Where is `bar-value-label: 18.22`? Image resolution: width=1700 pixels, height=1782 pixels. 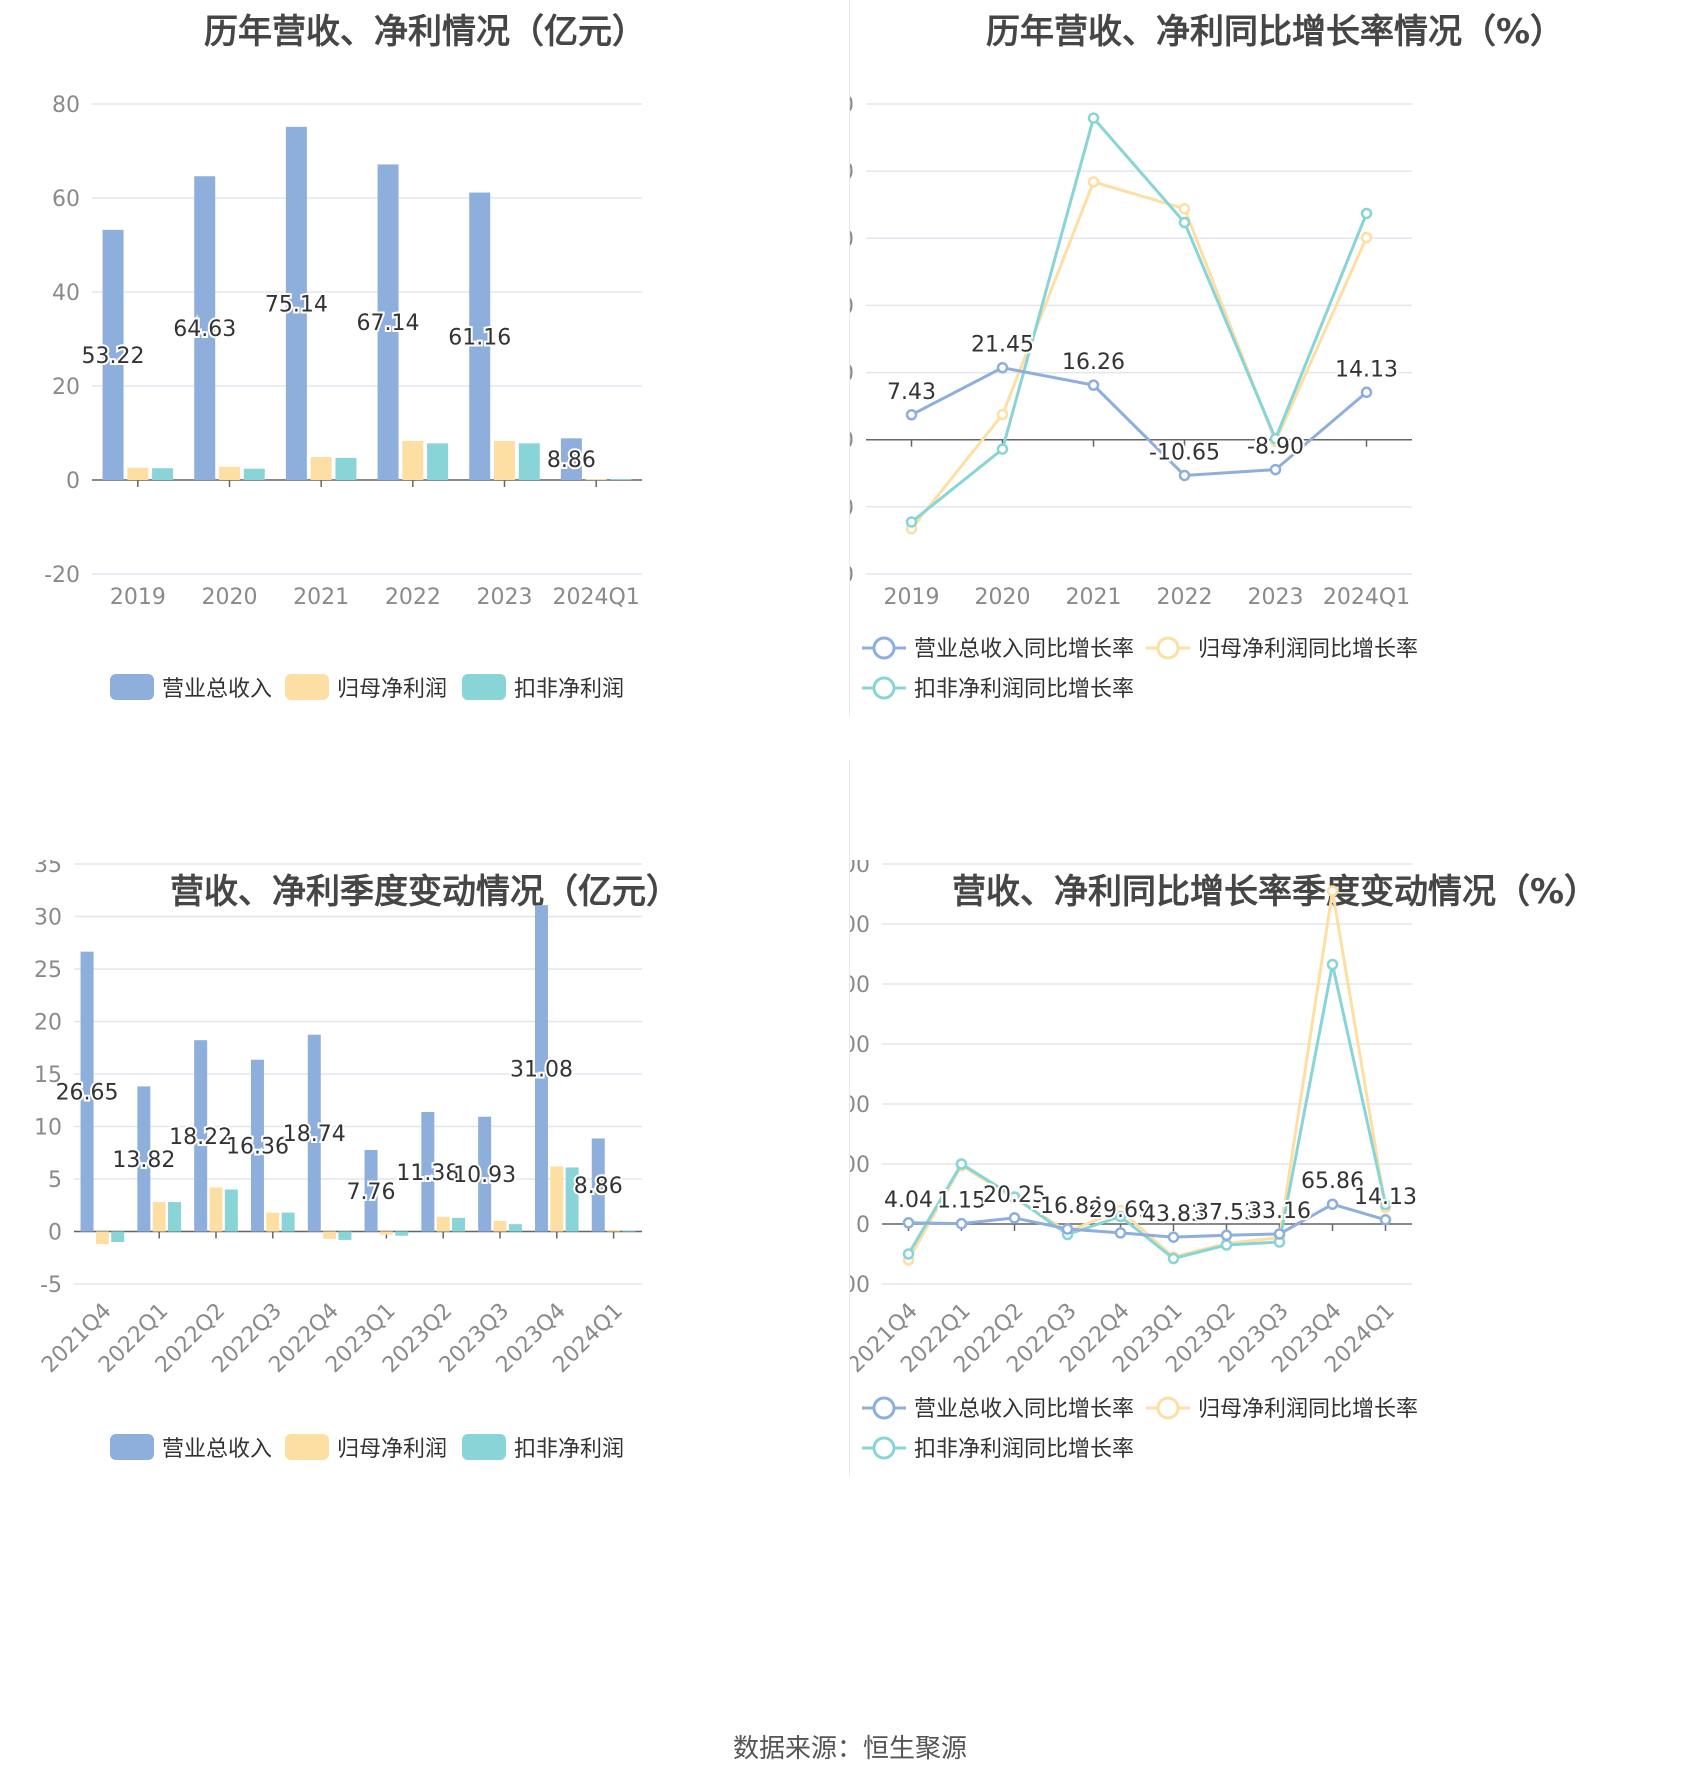
bar-value-label: 18.22 is located at coordinates (200, 1137).